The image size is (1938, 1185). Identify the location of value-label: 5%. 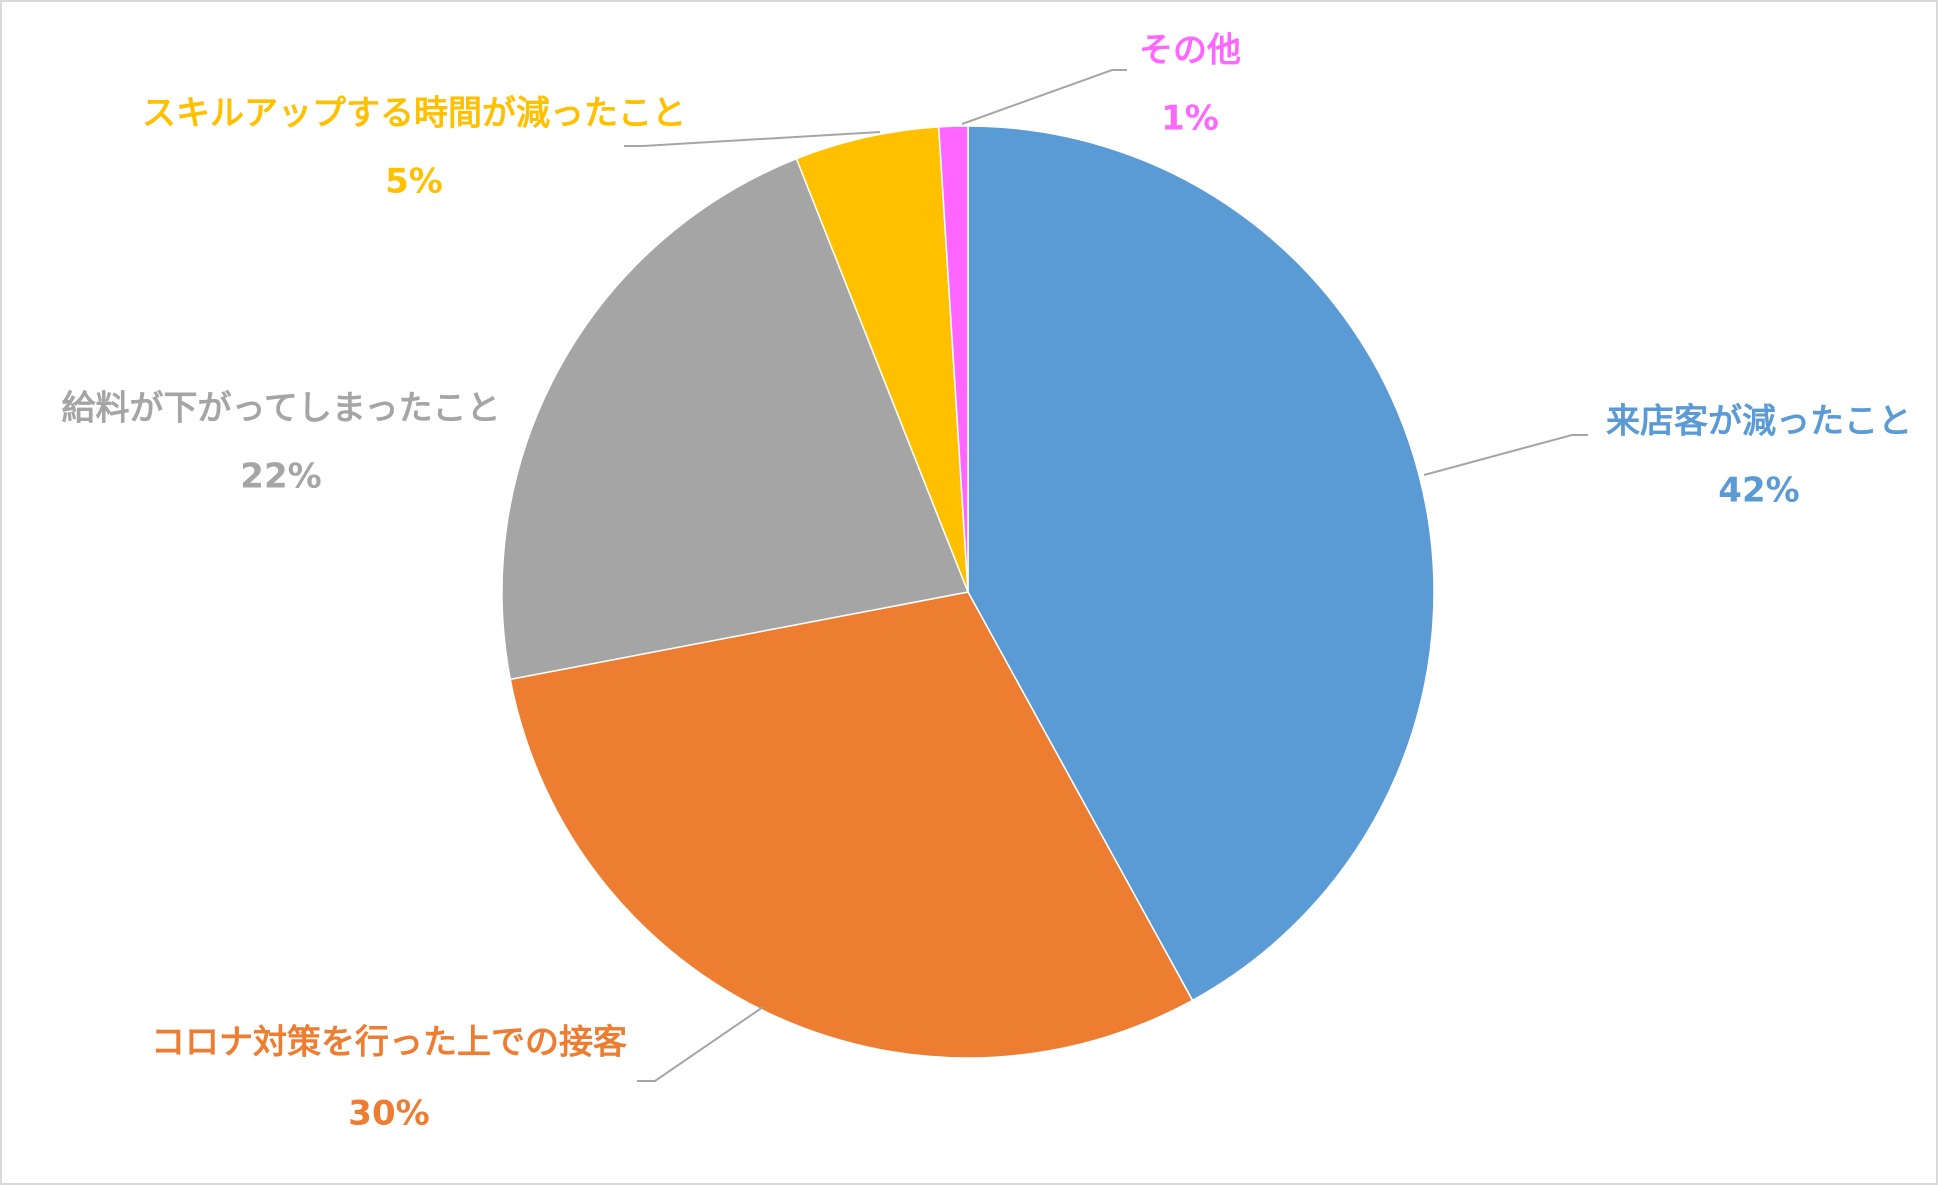
(414, 182).